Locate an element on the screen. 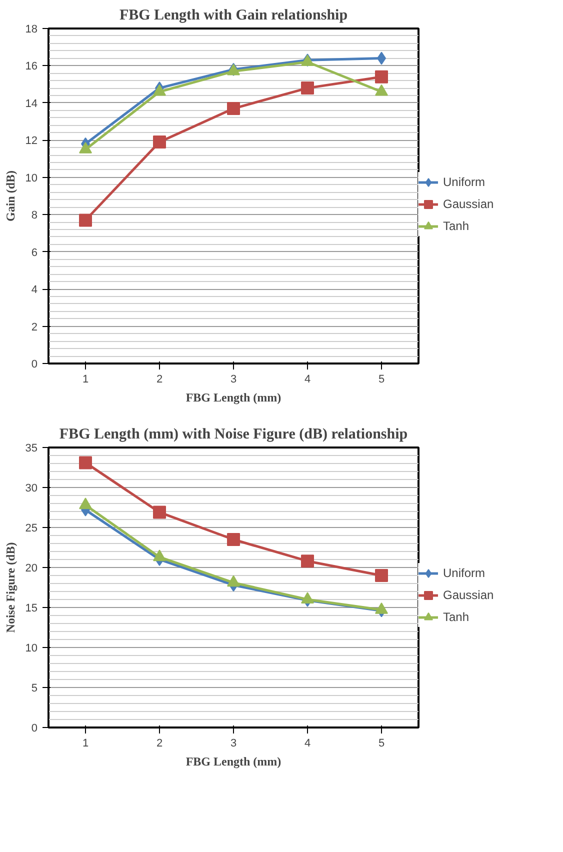 The image size is (563, 852). y-tick-label: 30 is located at coordinates (31, 488).